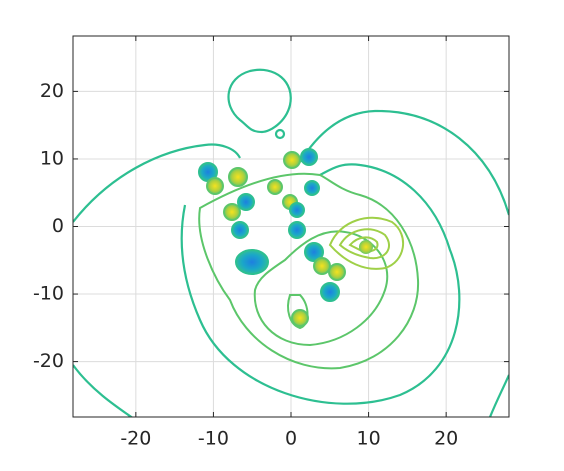 This screenshot has height=471, width=564. What do you see at coordinates (58, 226) in the screenshot?
I see `y-tick-label: 0` at bounding box center [58, 226].